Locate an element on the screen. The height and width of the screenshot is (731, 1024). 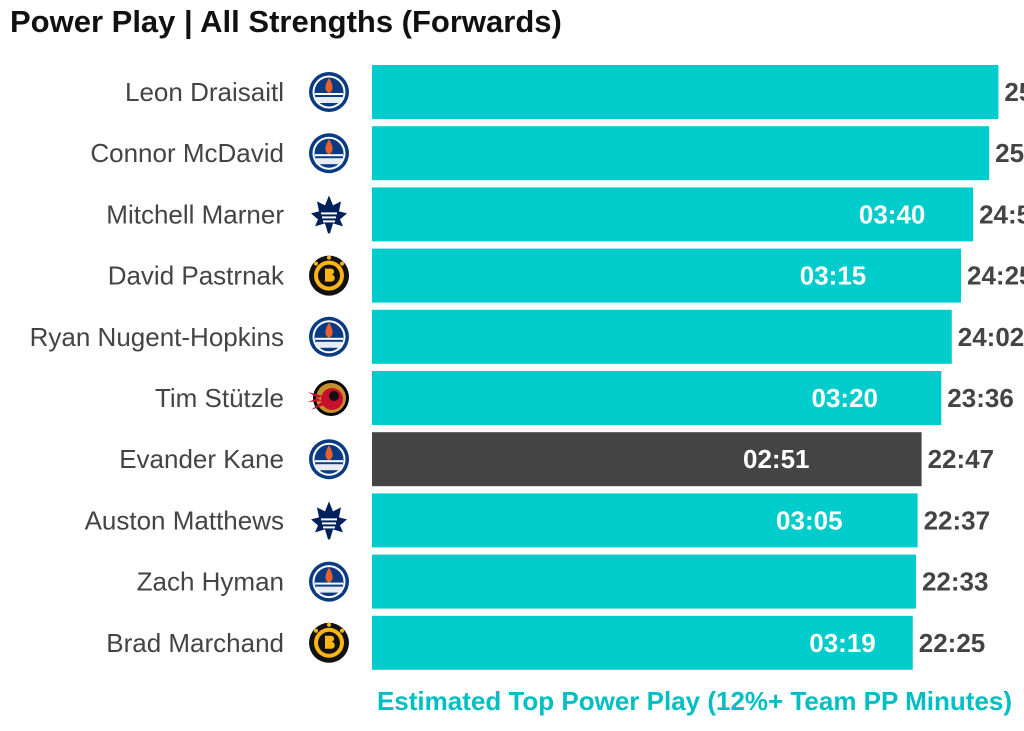
player-row: Zach Hyman05:0122:33 is located at coordinates (563, 581).